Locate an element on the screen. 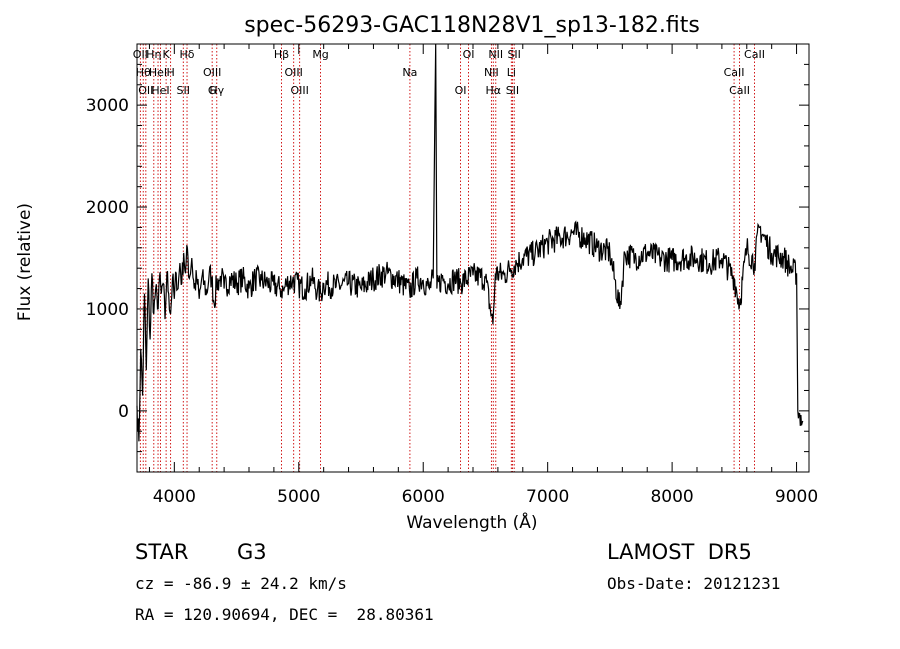 The image size is (900, 649). chart-title: spec-56293-GAC118N28V1_sp13-182.fits is located at coordinates (472, 25).